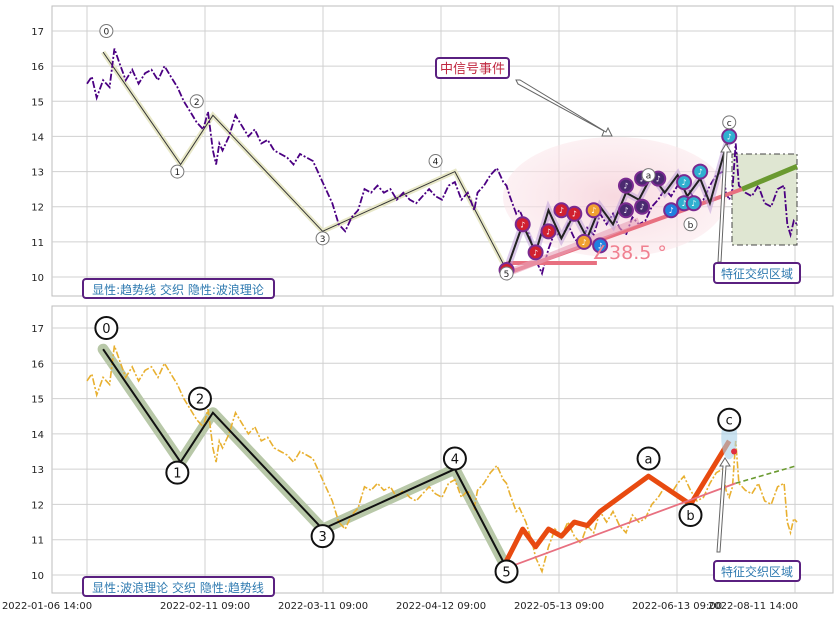 The image size is (839, 617). Describe the element at coordinates (753, 606) in the screenshot. I see `x-tick-label: 2022-08-11 14:00` at that location.